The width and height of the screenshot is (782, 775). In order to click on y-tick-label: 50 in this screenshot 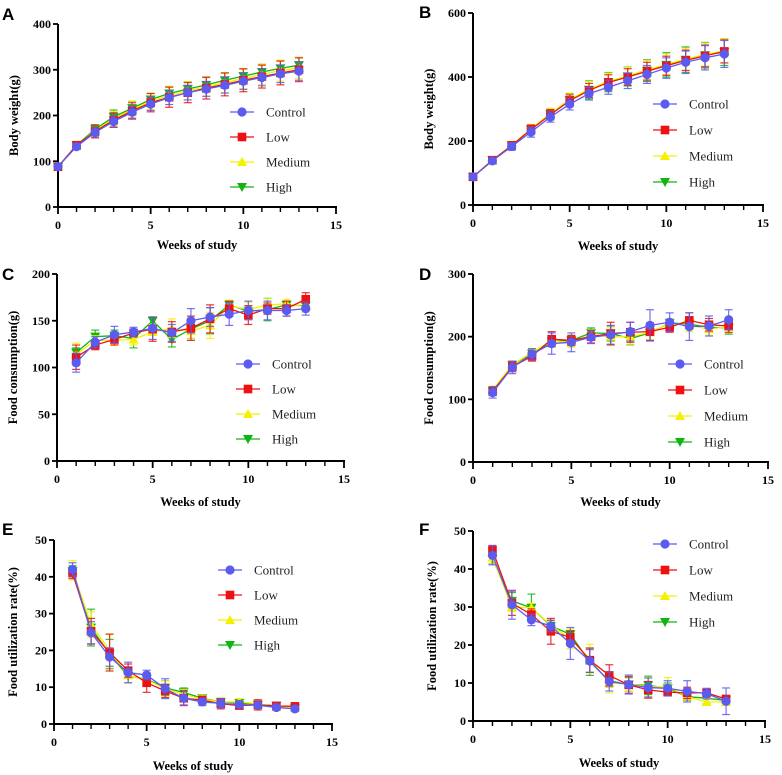, I will do `click(44, 414)`.